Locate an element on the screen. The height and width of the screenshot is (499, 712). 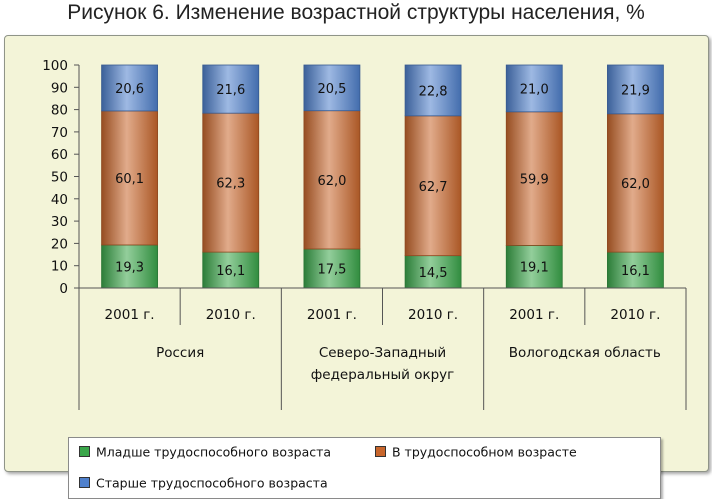
legend-label-working: В трудоспособном возрасте is located at coordinates (484, 452).